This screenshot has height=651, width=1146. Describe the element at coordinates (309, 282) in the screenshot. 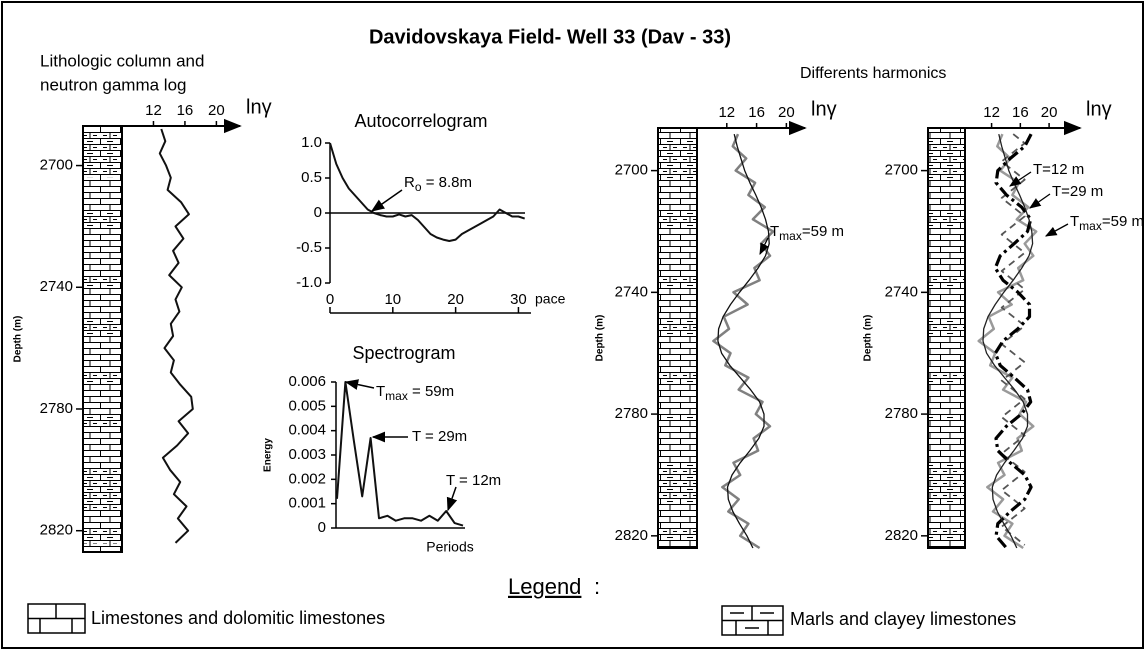

I see `y-tick-label: -1.0` at that location.